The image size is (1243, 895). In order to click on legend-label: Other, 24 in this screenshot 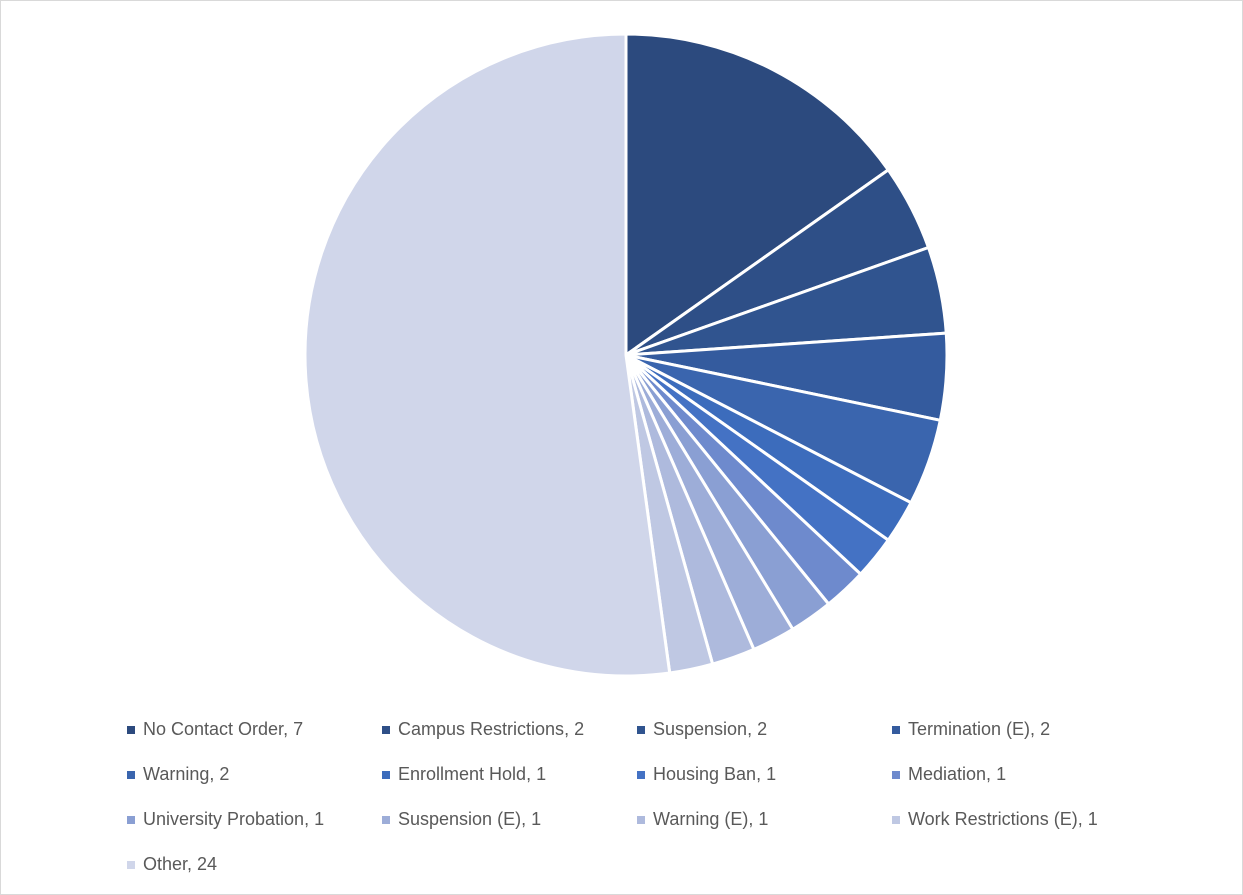, I will do `click(180, 864)`.